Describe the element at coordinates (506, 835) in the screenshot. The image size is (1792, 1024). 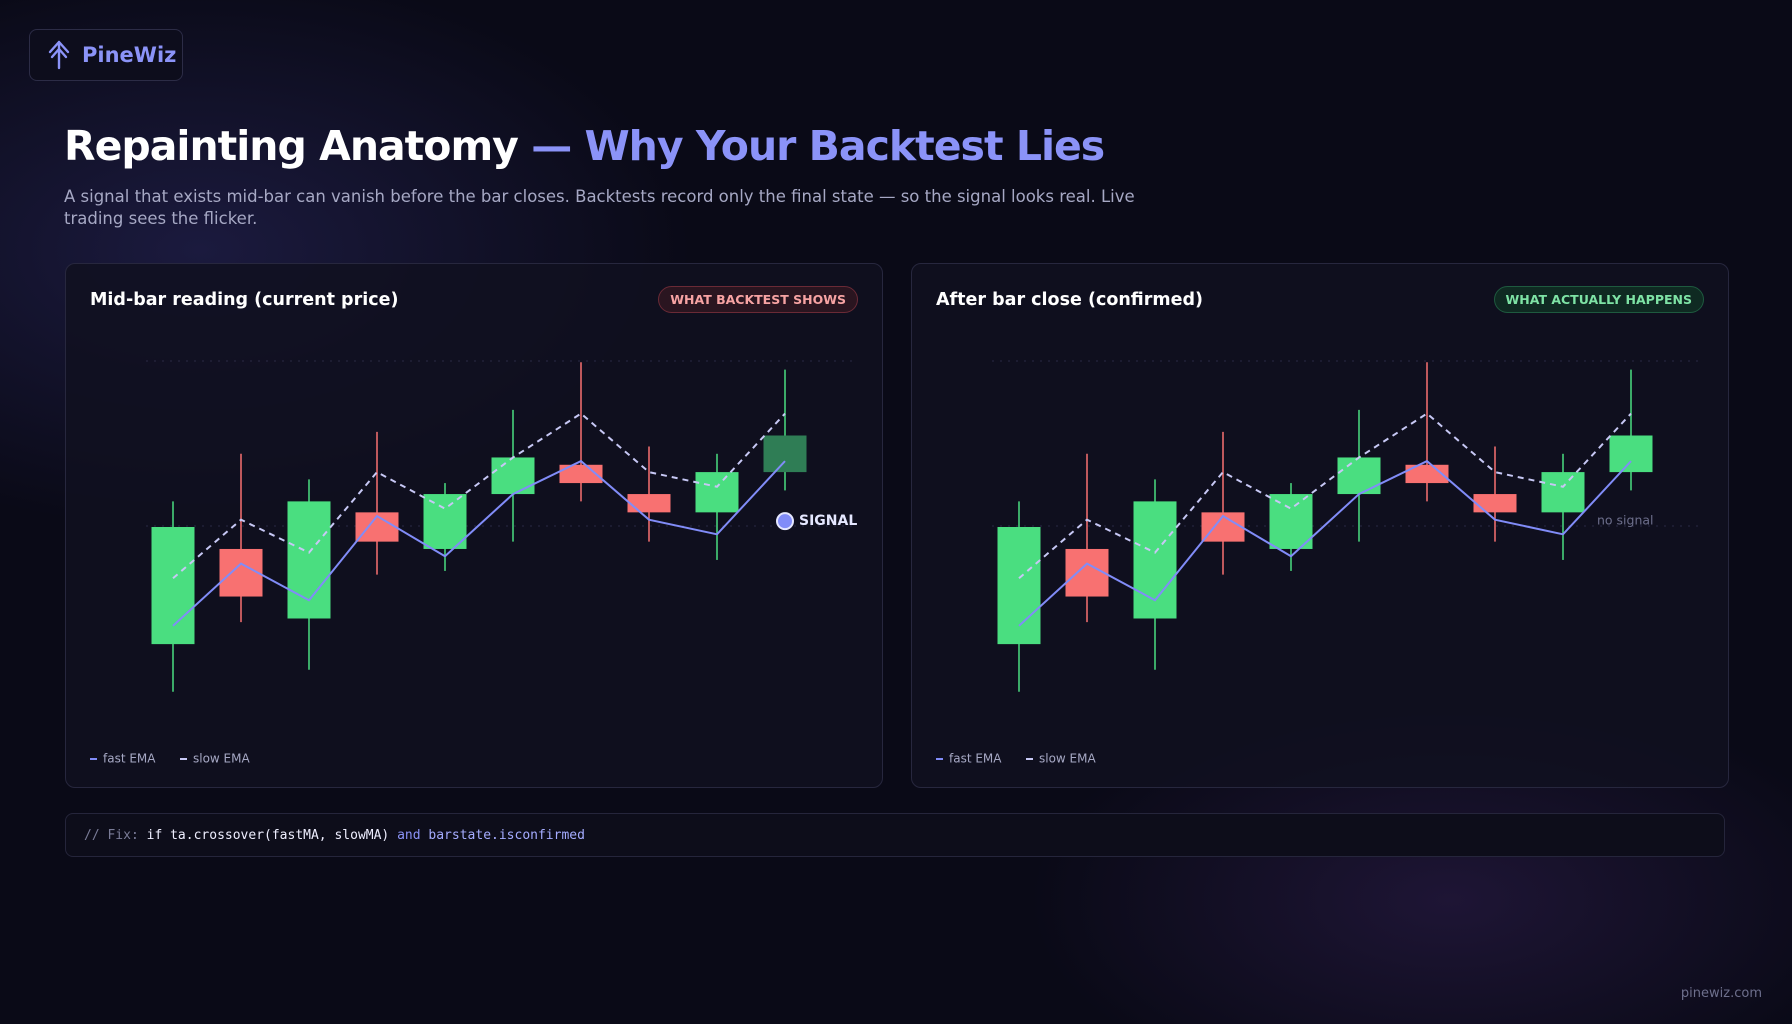
I see `code-tail: barstate.isconfirmed` at that location.